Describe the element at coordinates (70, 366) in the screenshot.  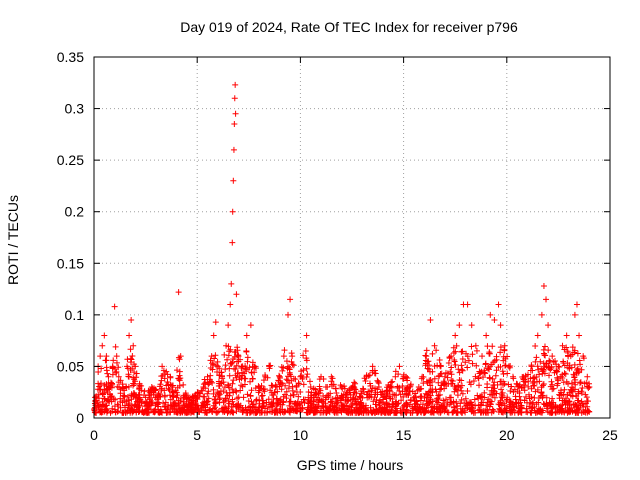
I see `y-tick-label: 0.05` at that location.